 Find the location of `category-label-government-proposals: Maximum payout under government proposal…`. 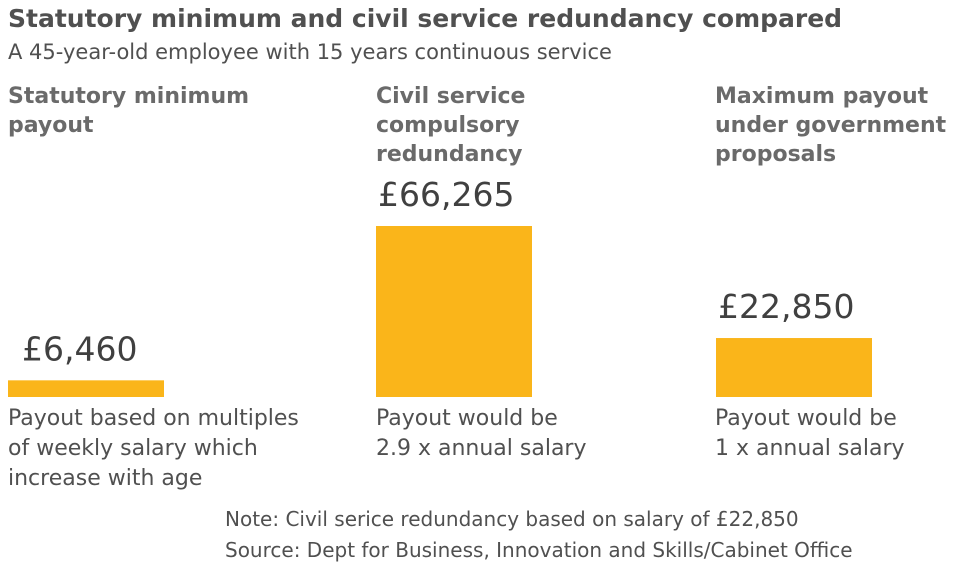

category-label-government-proposals: Maximum payout under government proposal… is located at coordinates (831, 125).